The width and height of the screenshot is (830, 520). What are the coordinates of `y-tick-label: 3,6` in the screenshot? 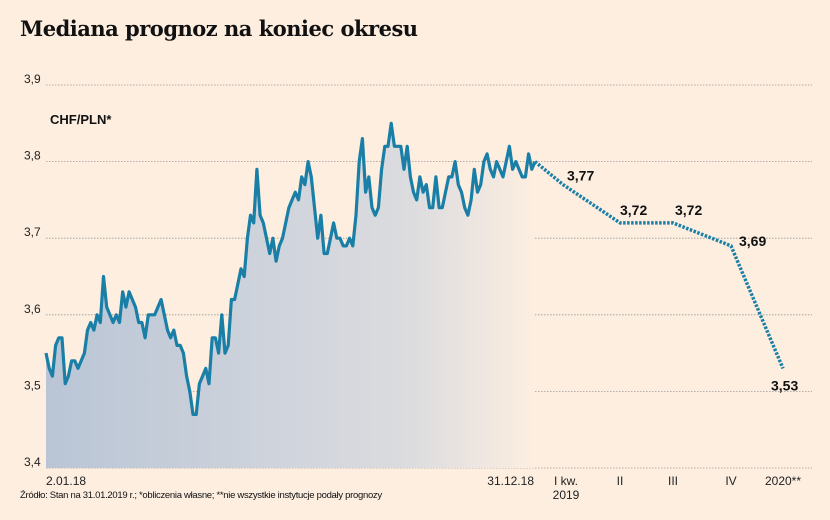 It's located at (32, 309).